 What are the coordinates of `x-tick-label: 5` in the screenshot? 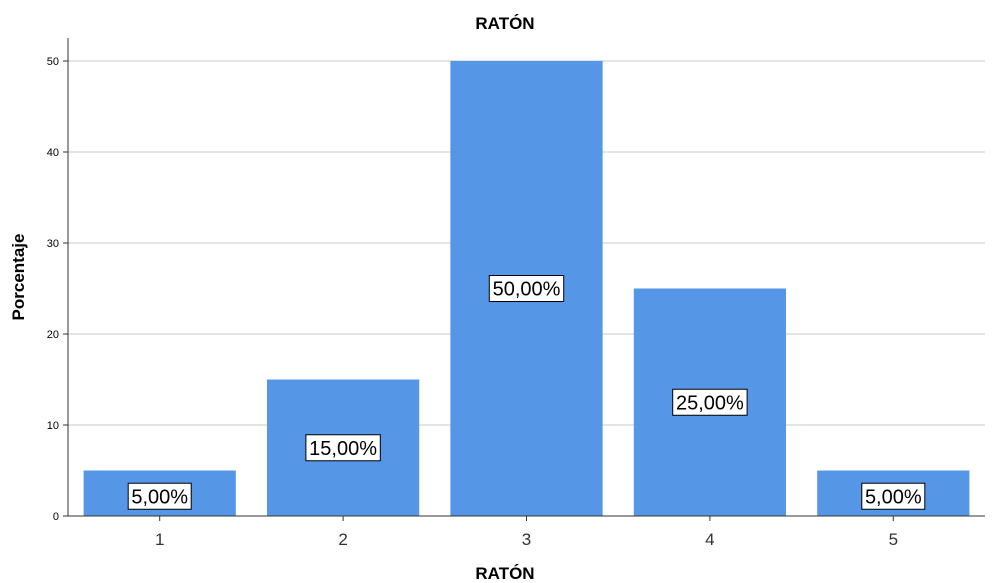 It's located at (893, 539).